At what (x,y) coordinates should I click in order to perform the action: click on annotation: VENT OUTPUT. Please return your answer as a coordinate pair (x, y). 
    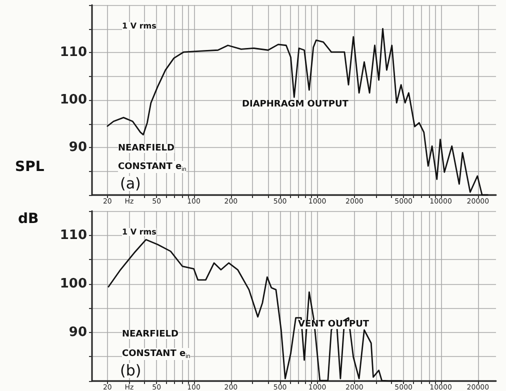
    Looking at the image, I should click on (334, 325).